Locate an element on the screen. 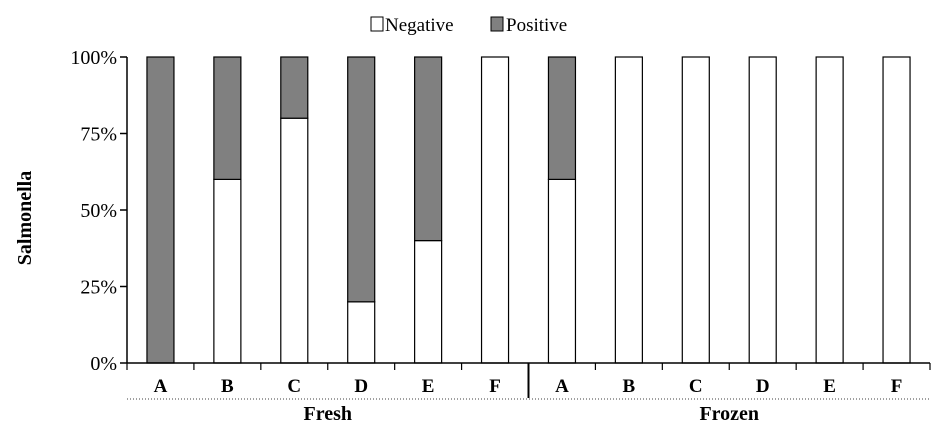  y-tick-label: 100% is located at coordinates (93, 58).